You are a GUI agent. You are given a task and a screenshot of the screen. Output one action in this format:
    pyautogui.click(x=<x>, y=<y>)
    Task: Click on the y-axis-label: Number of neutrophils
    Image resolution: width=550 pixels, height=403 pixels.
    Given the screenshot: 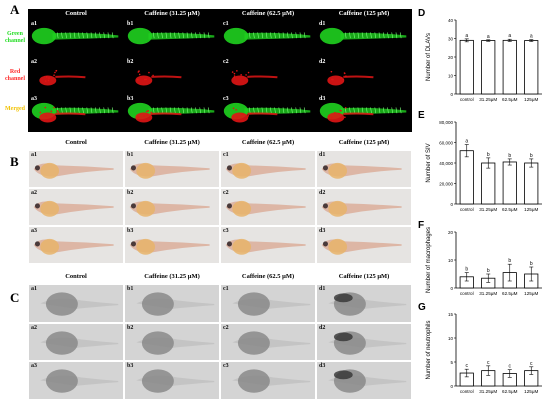 What is the action you would take?
    pyautogui.click(x=429, y=349)
    